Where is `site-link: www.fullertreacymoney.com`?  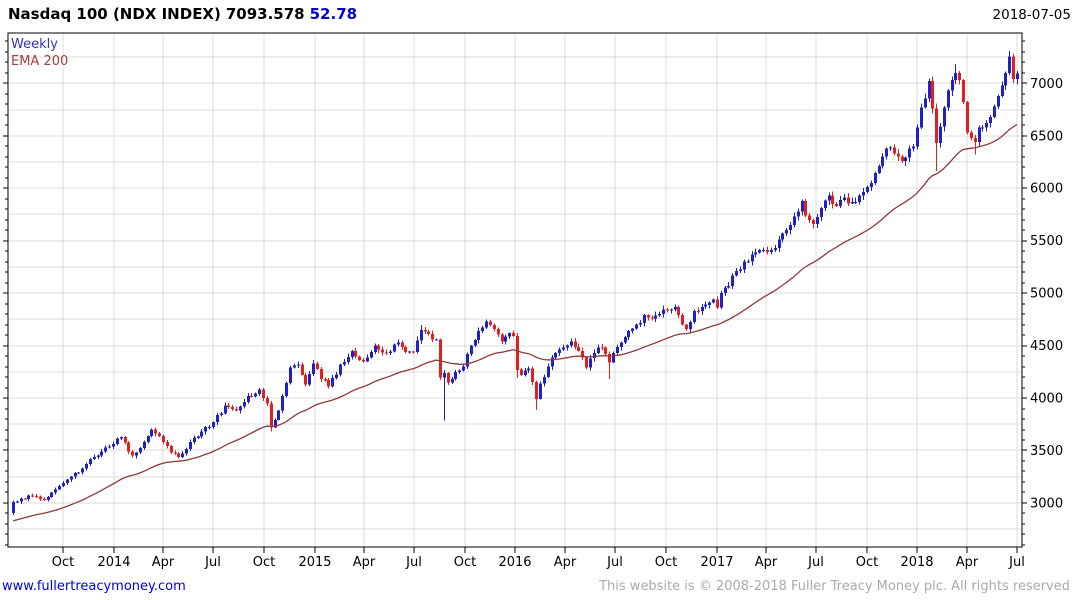
site-link: www.fullertreacymoney.com is located at coordinates (94, 586).